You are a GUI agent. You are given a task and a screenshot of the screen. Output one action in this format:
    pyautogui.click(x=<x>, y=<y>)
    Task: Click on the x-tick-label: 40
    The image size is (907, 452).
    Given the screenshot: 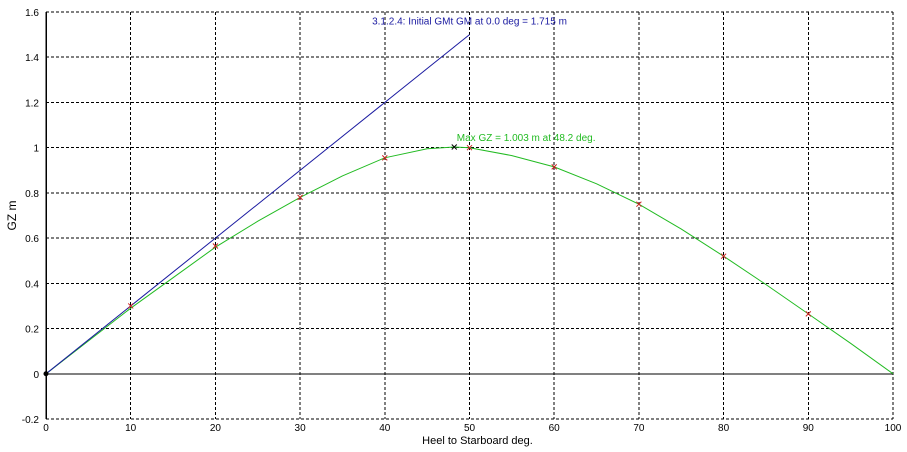 What is the action you would take?
    pyautogui.click(x=385, y=428)
    